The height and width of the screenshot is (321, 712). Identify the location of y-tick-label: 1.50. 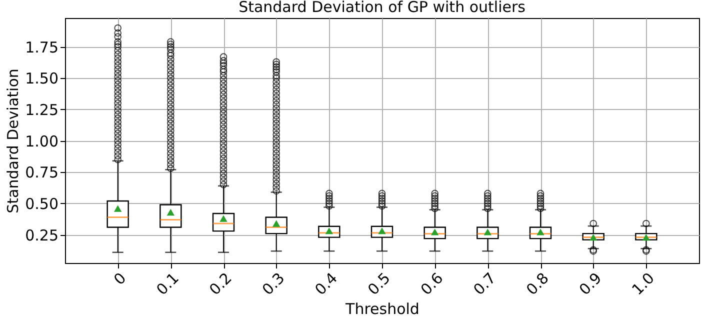
(41, 79).